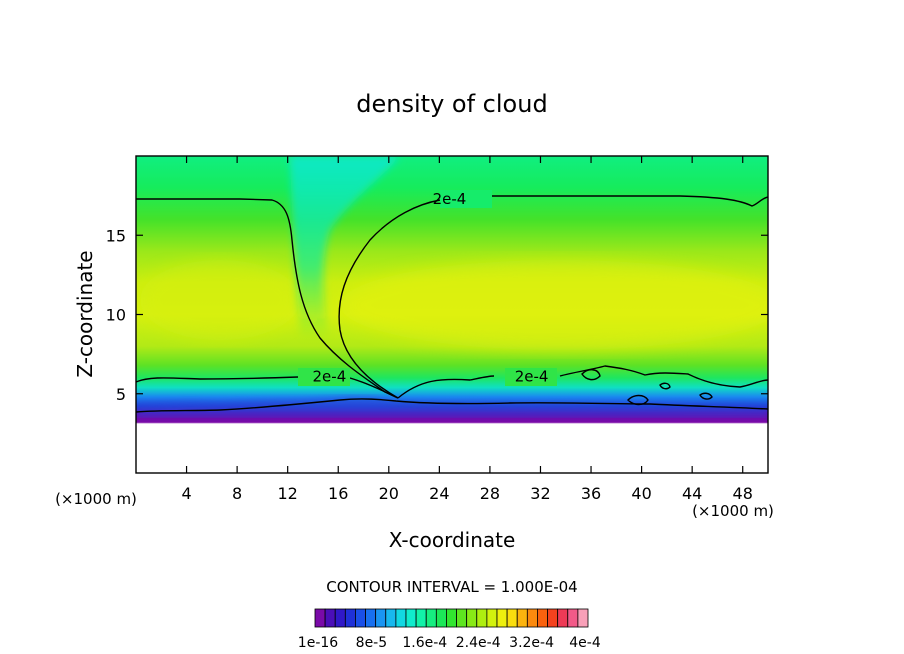 The height and width of the screenshot is (654, 904). What do you see at coordinates (186, 493) in the screenshot?
I see `x-tick-label: 4` at bounding box center [186, 493].